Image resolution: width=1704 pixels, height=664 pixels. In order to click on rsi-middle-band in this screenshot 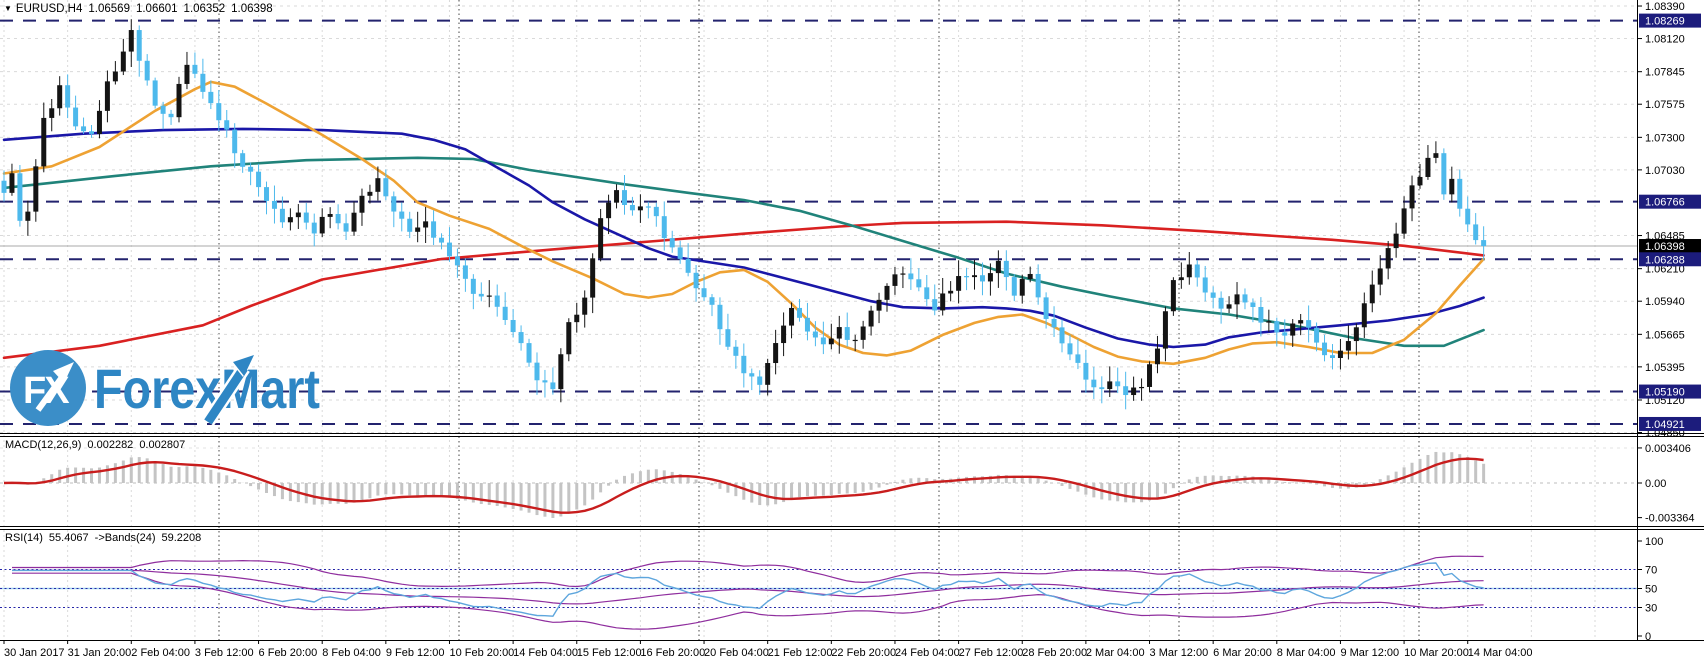, I will do `click(748, 587)`.